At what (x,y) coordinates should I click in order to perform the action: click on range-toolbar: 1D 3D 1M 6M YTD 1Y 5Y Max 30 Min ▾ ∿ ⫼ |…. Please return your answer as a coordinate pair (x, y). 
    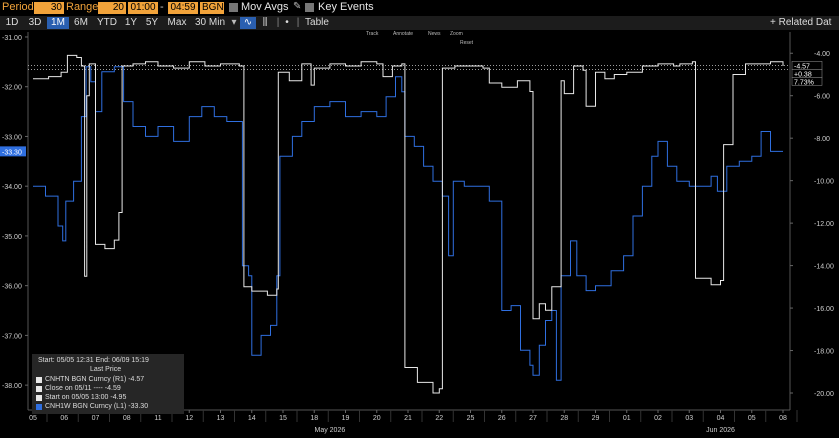
    Looking at the image, I should click on (419, 23).